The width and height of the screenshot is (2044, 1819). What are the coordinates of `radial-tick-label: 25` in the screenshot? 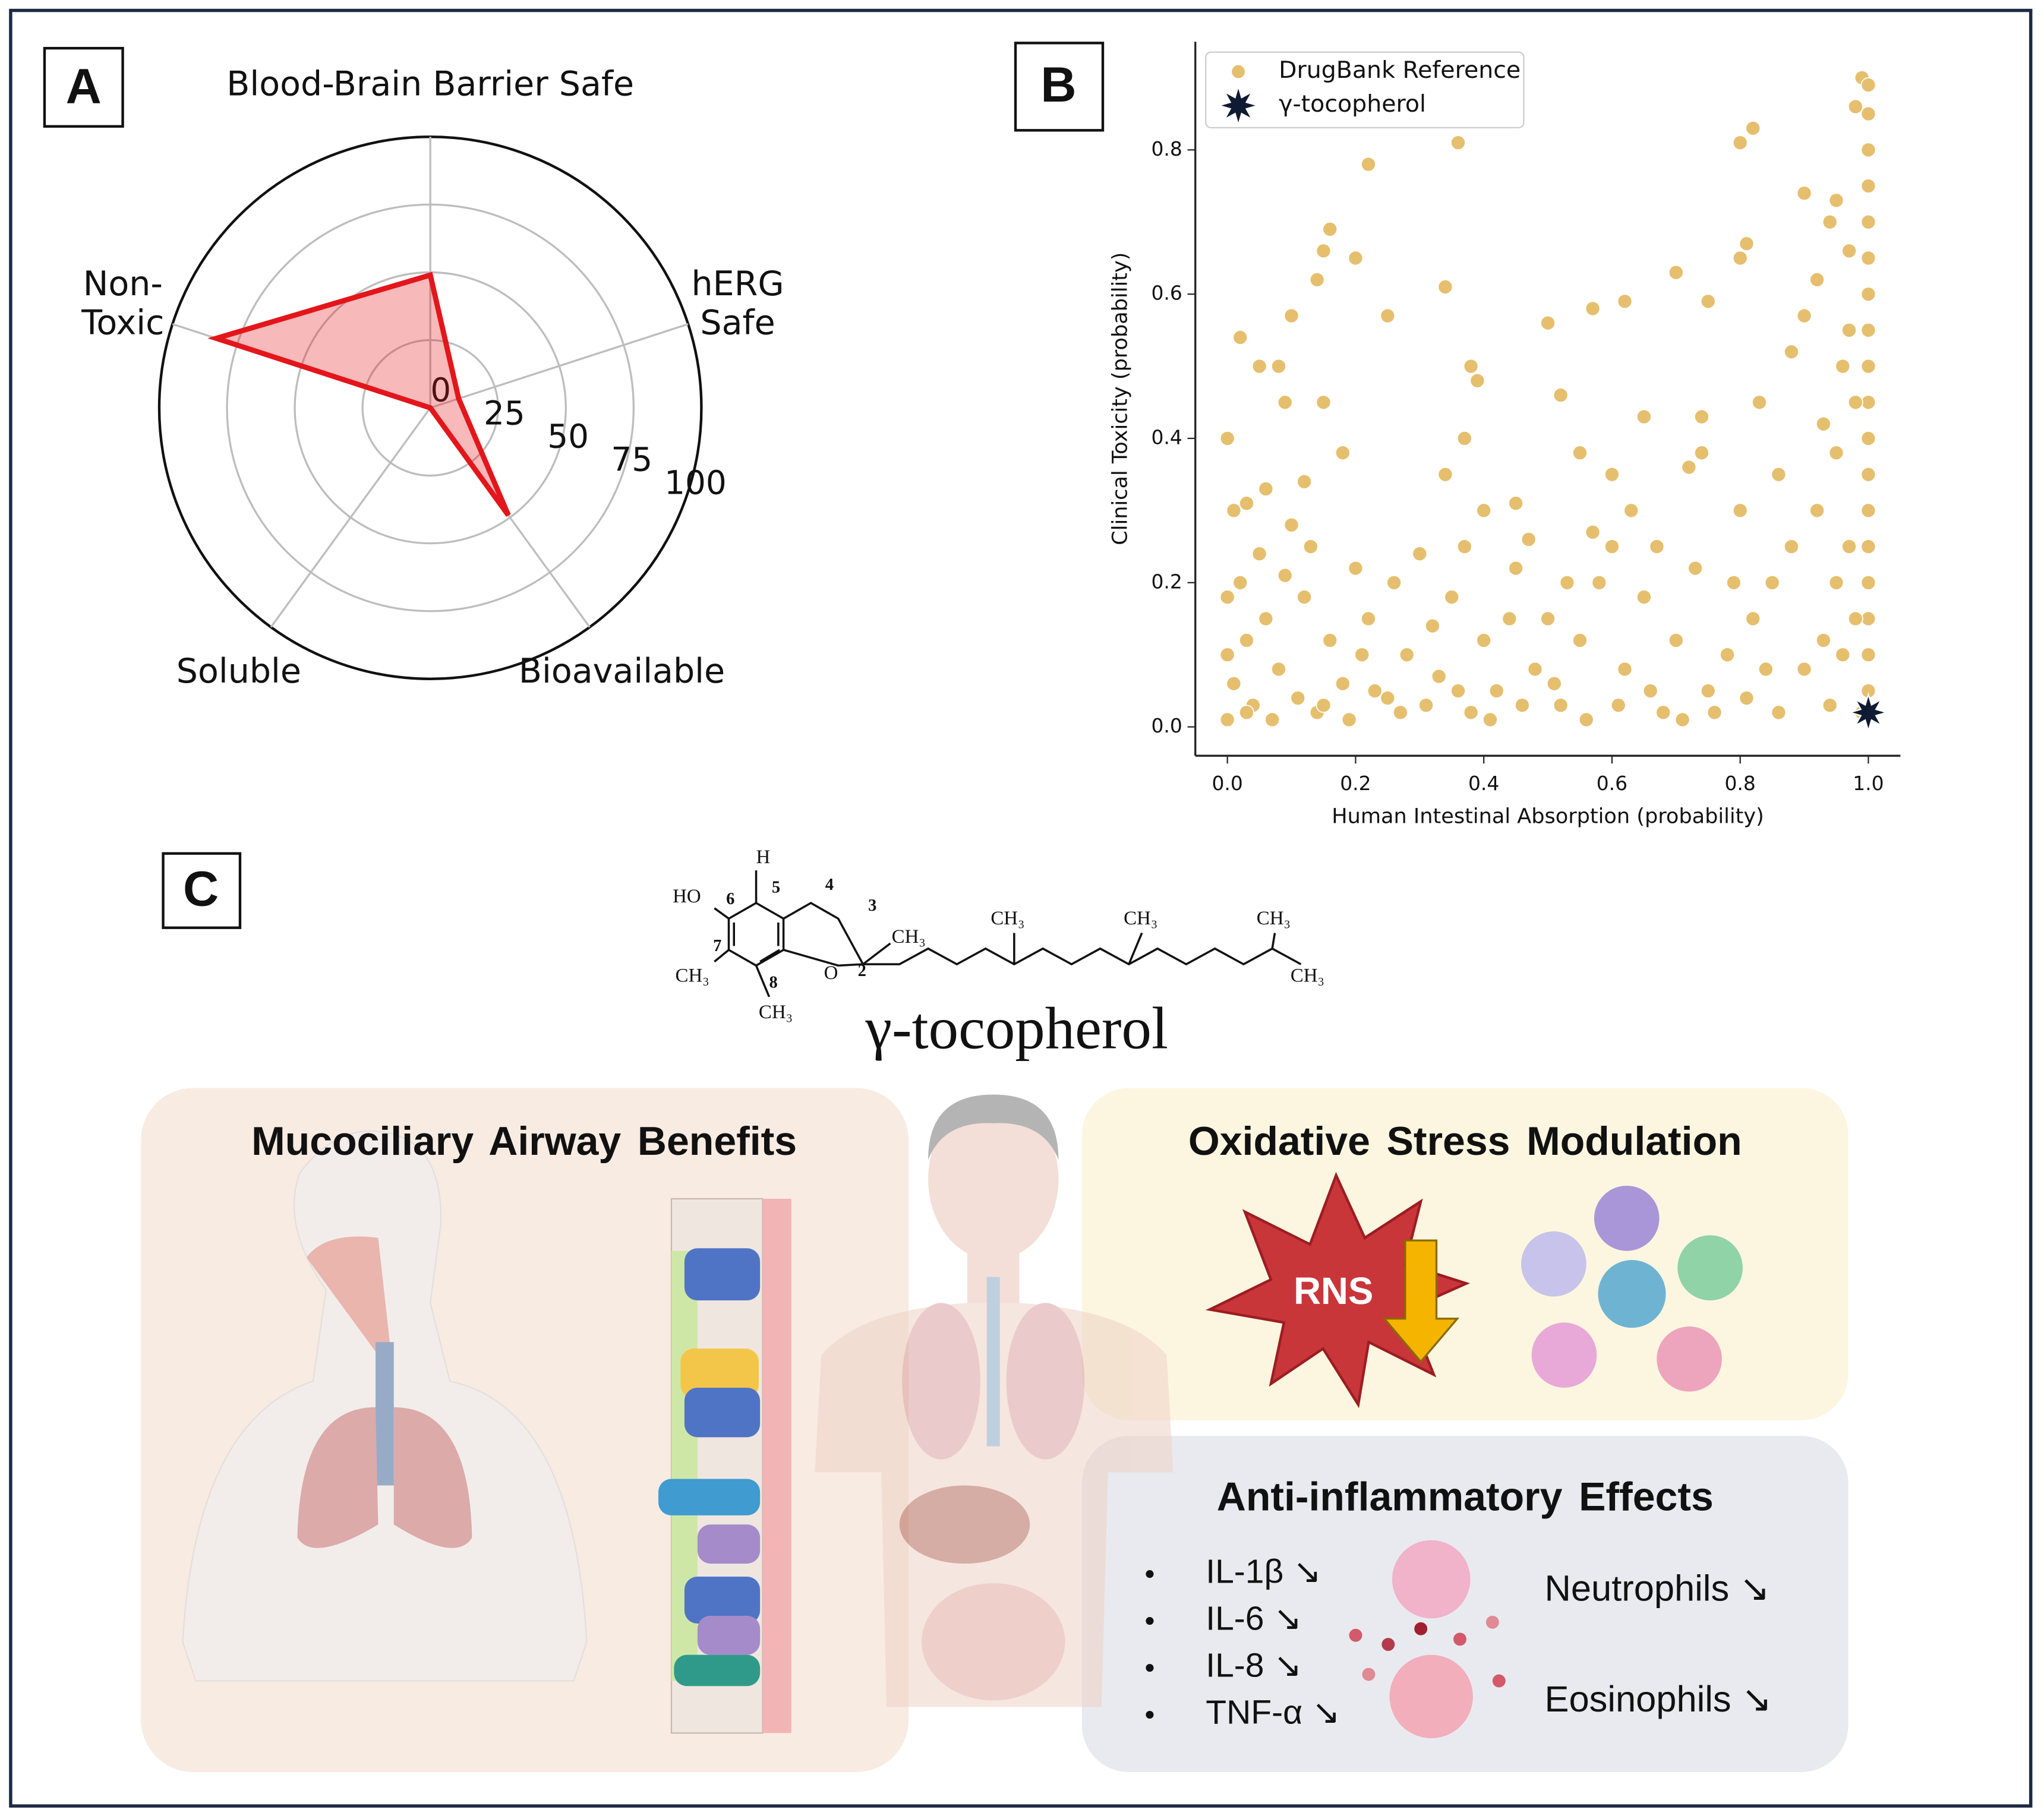 It's located at (504, 413).